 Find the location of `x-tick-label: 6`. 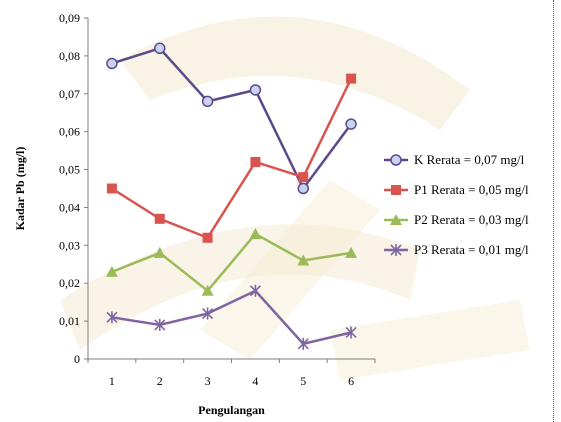

x-tick-label: 6 is located at coordinates (351, 381).